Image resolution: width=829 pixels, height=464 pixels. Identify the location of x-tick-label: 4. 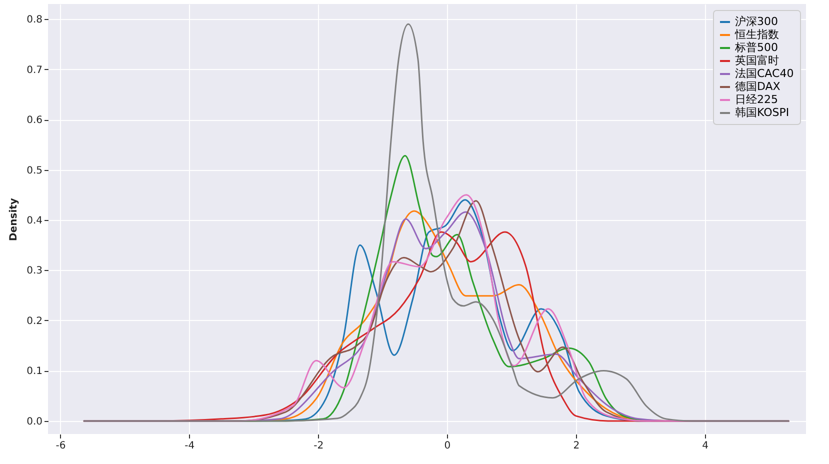
(705, 446).